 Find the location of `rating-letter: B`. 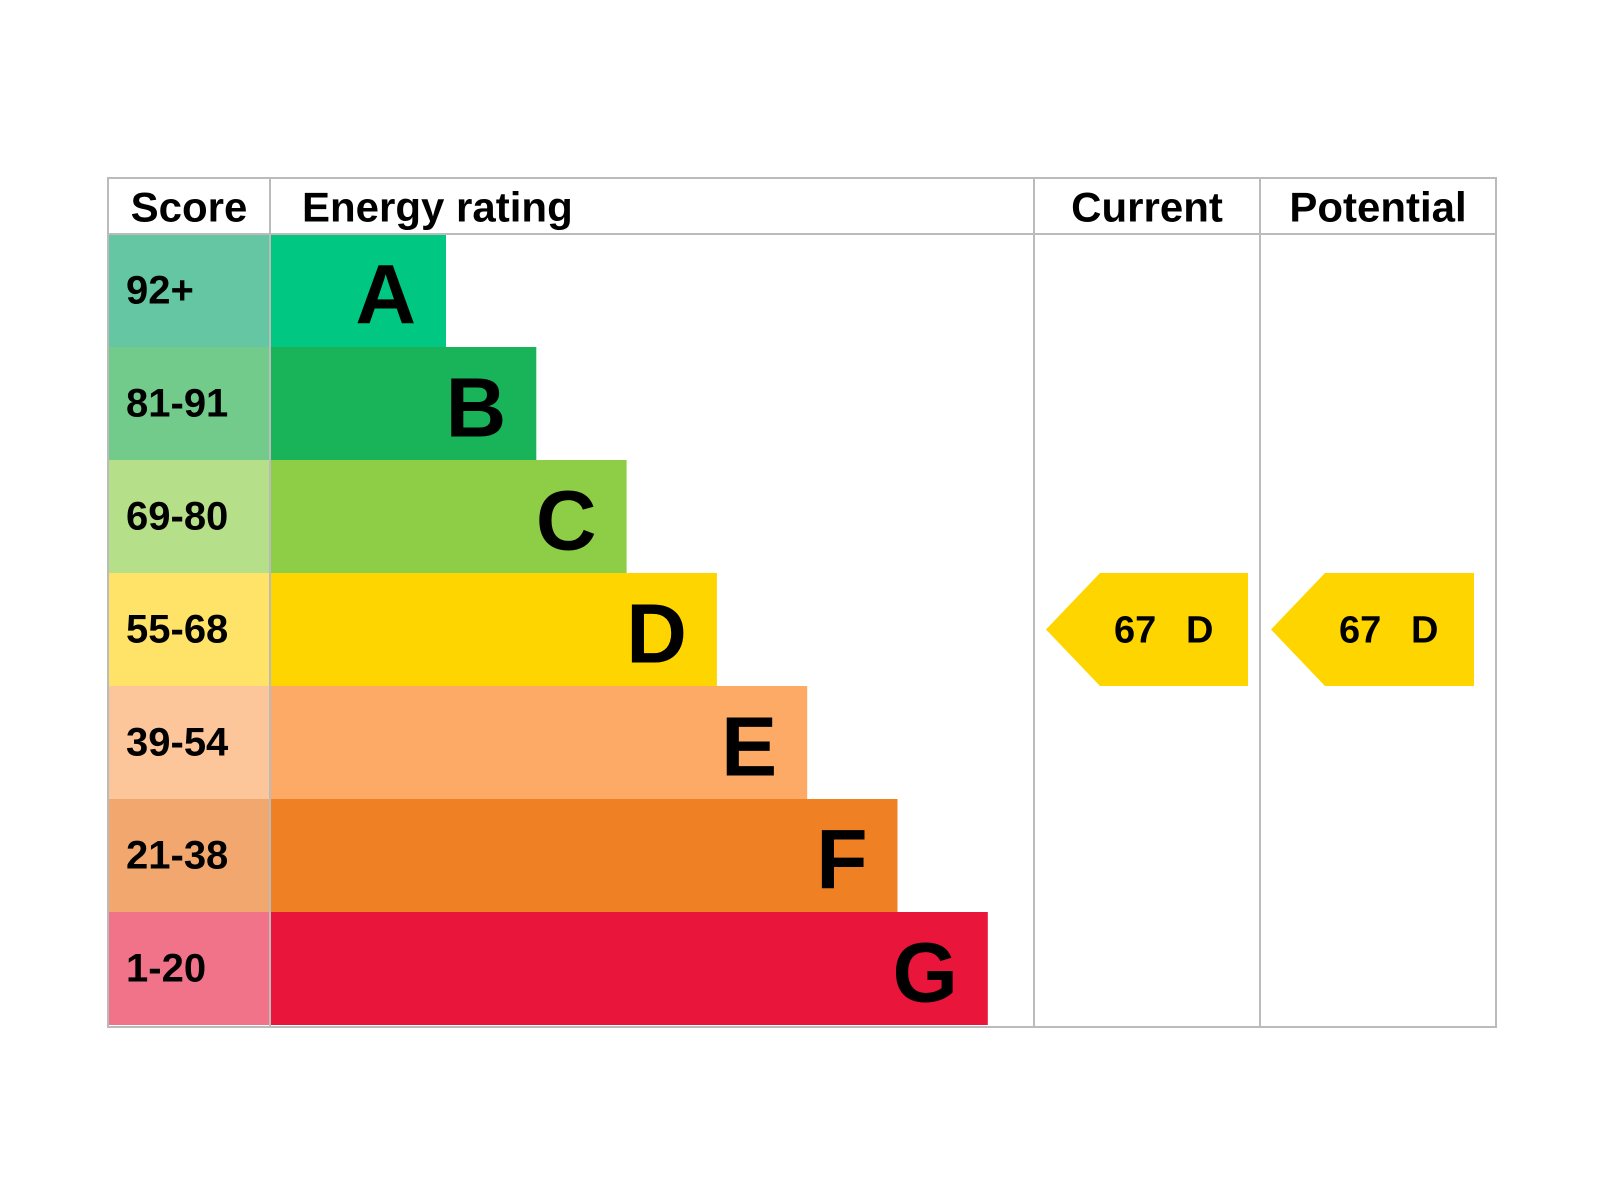

rating-letter: B is located at coordinates (476, 408).